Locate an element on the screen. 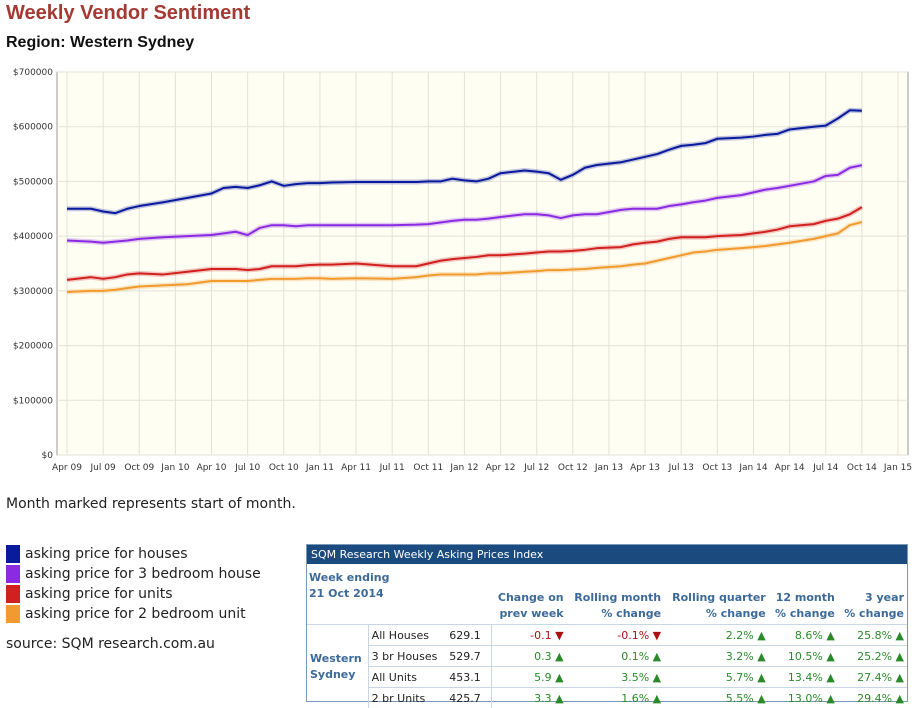 The image size is (915, 708). week-ending-date: 21 Oct 2014 is located at coordinates (346, 593).